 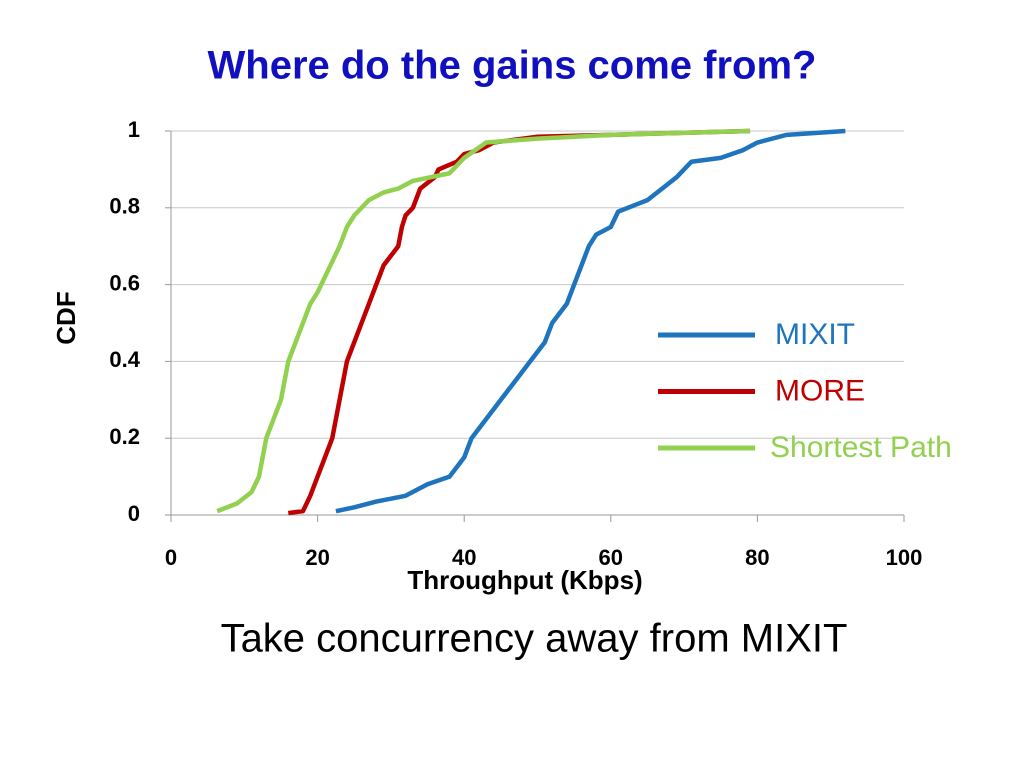 I want to click on y-tick-label: 1, so click(x=134, y=129).